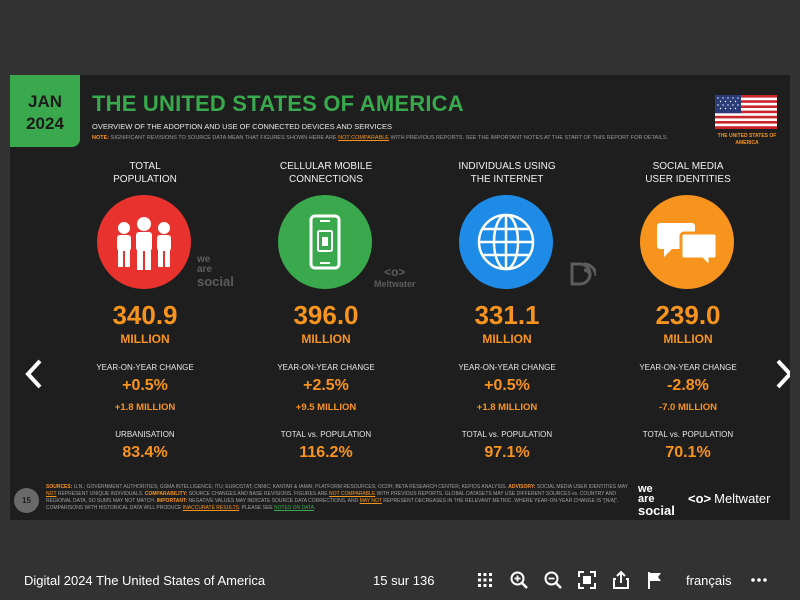 This screenshot has height=600, width=800. Describe the element at coordinates (583, 274) in the screenshot. I see `datareportal-watermark-icon` at that location.